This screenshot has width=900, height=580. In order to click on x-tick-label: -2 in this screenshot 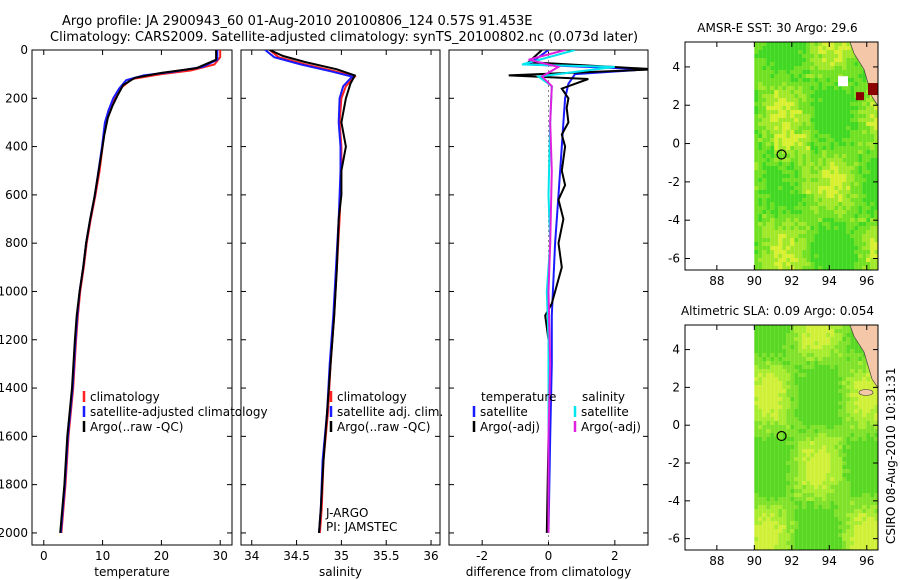, I will do `click(482, 556)`.